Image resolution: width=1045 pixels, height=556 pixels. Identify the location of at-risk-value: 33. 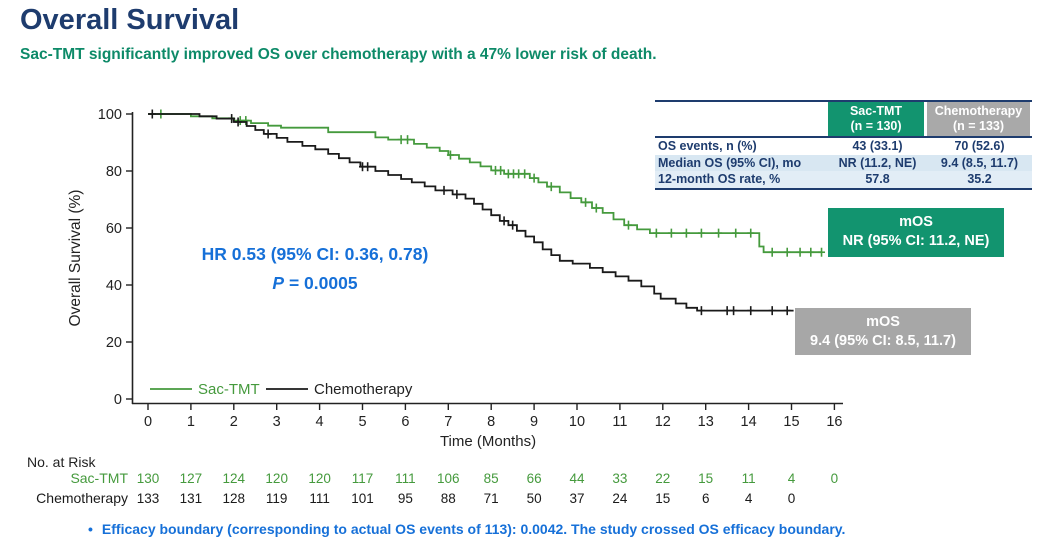
(619, 478).